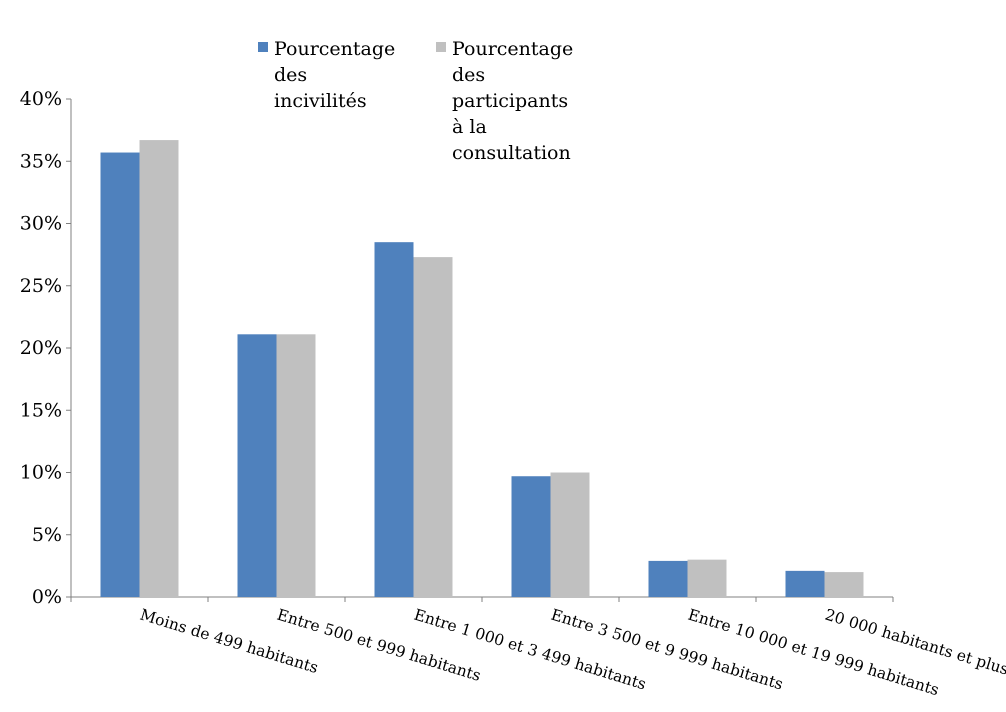  What do you see at coordinates (47, 597) in the screenshot?
I see `y-tick-label: 0%` at bounding box center [47, 597].